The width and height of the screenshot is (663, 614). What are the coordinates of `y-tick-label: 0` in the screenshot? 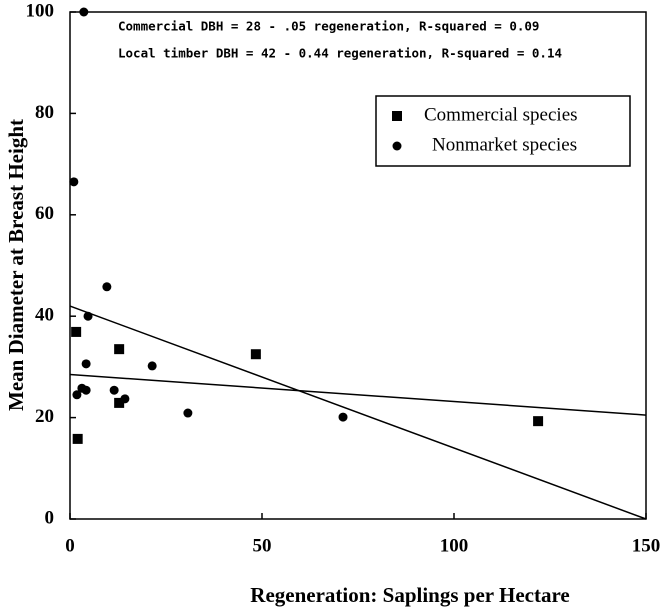 It's located at (50, 517).